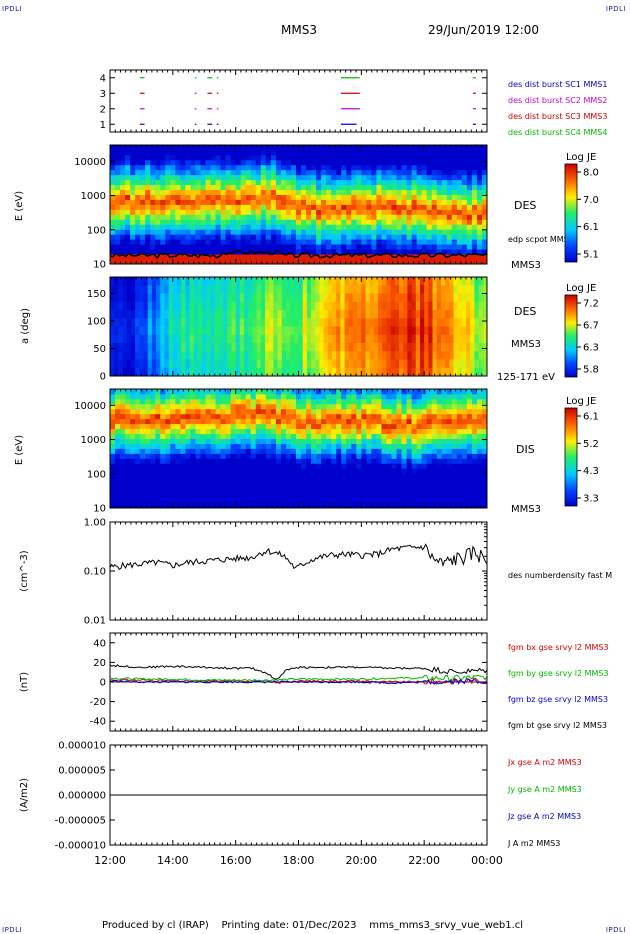  Describe the element at coordinates (90, 406) in the screenshot. I see `ytick-label: 10000` at that location.